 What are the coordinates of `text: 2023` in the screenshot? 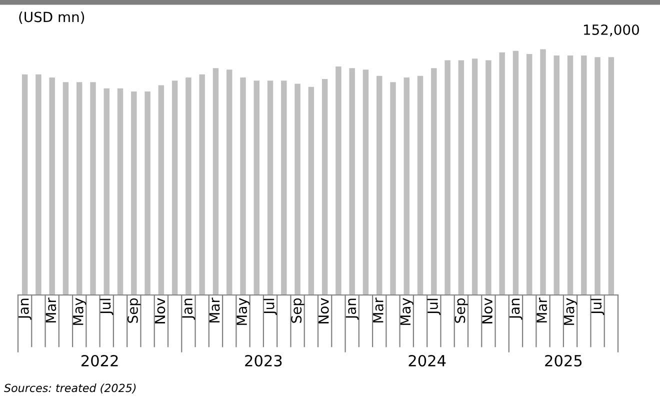 It's located at (263, 360).